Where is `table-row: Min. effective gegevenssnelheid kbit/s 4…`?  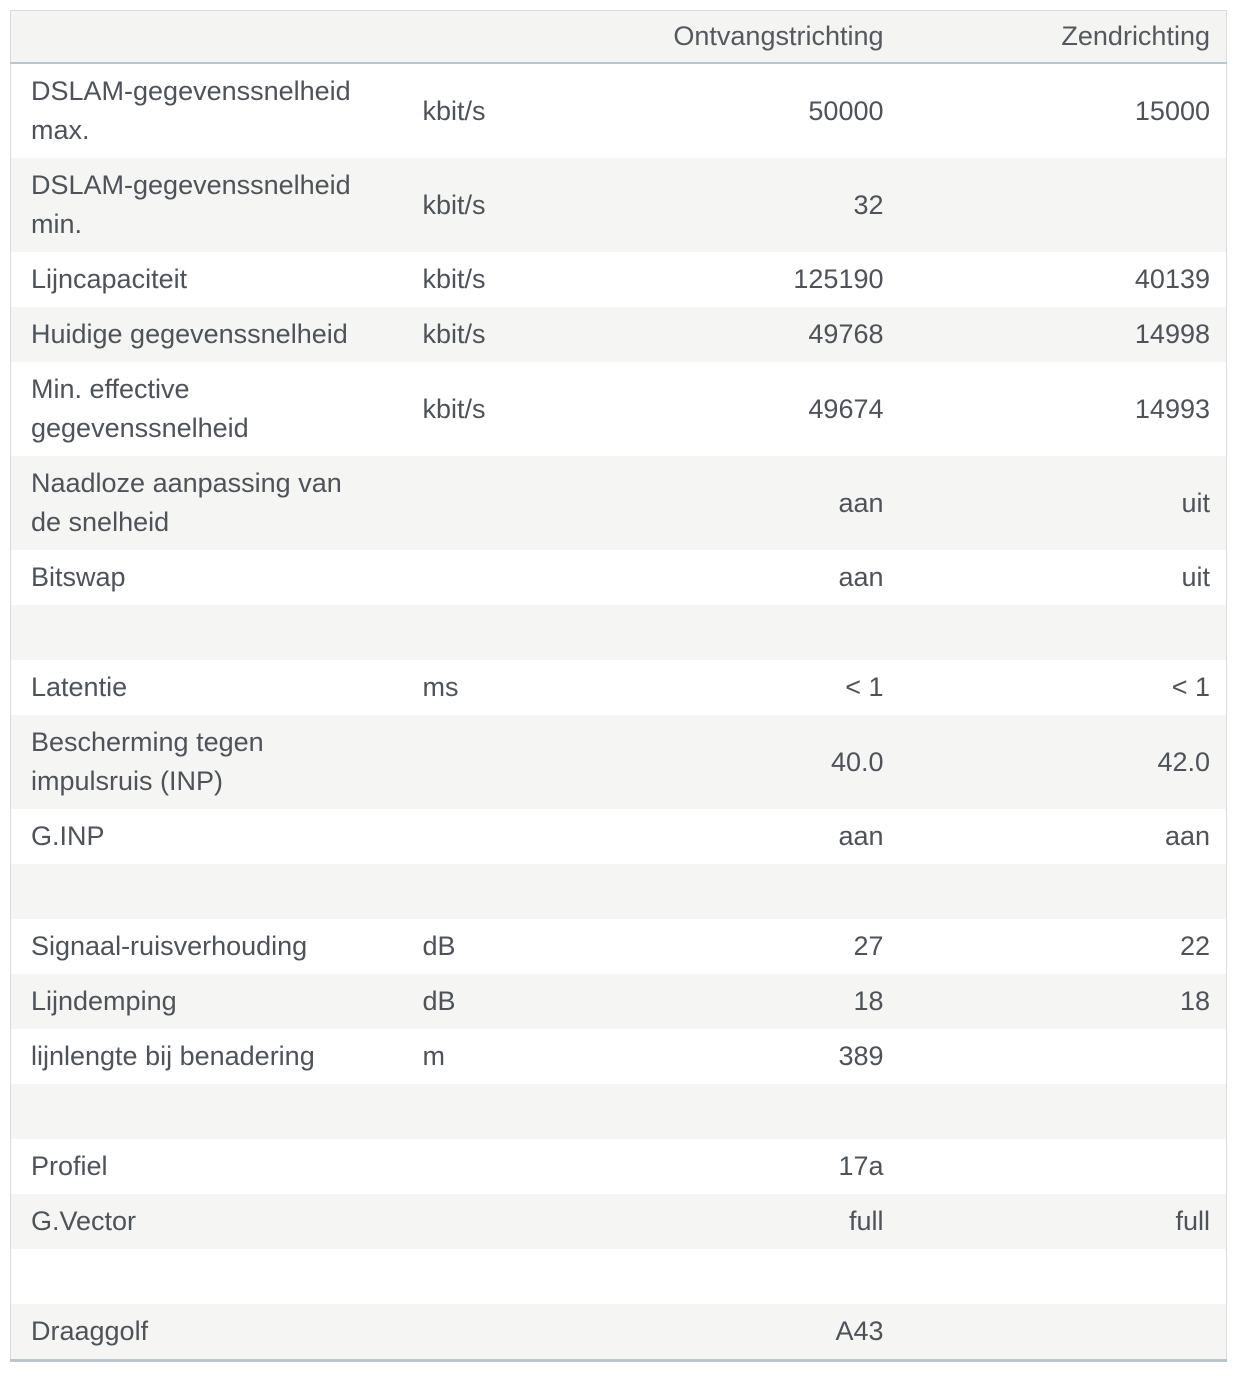 table-row: Min. effective gegevenssnelheid kbit/s 4… is located at coordinates (618, 409).